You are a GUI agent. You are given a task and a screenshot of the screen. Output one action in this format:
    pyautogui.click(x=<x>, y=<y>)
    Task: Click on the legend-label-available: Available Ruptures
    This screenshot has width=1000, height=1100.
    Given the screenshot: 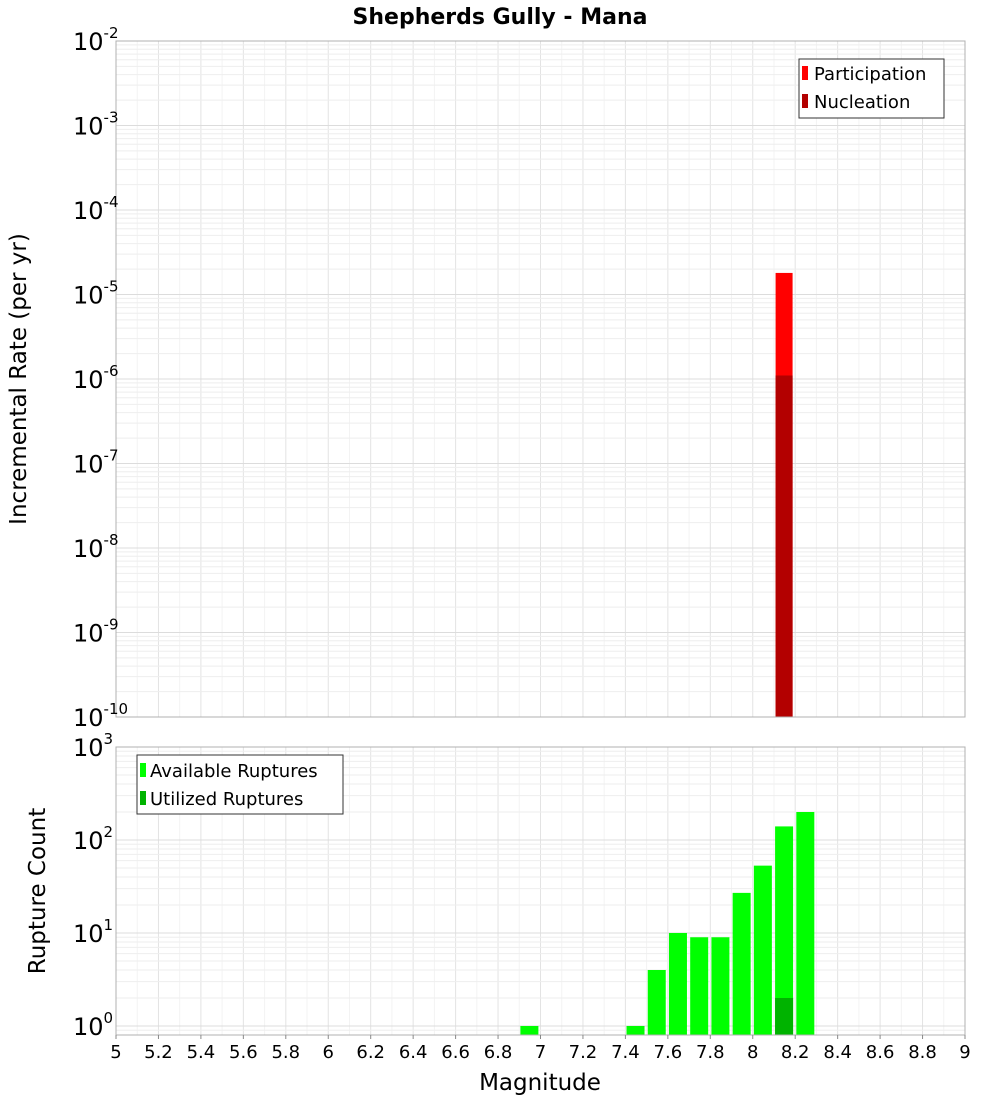 What is the action you would take?
    pyautogui.click(x=234, y=771)
    